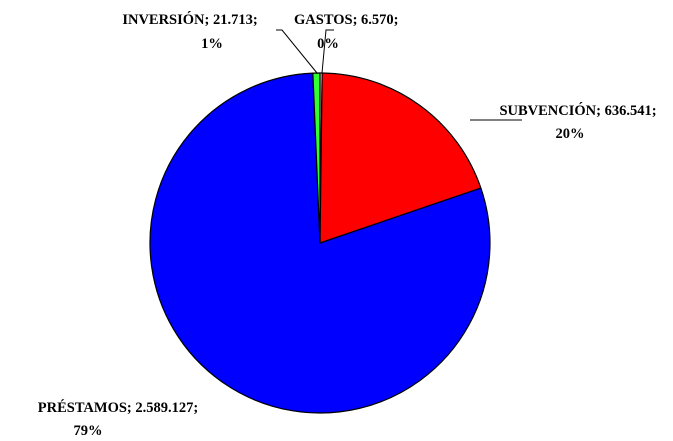 The height and width of the screenshot is (441, 673). Describe the element at coordinates (570, 134) in the screenshot. I see `label-subvencion-line2: 20%` at that location.